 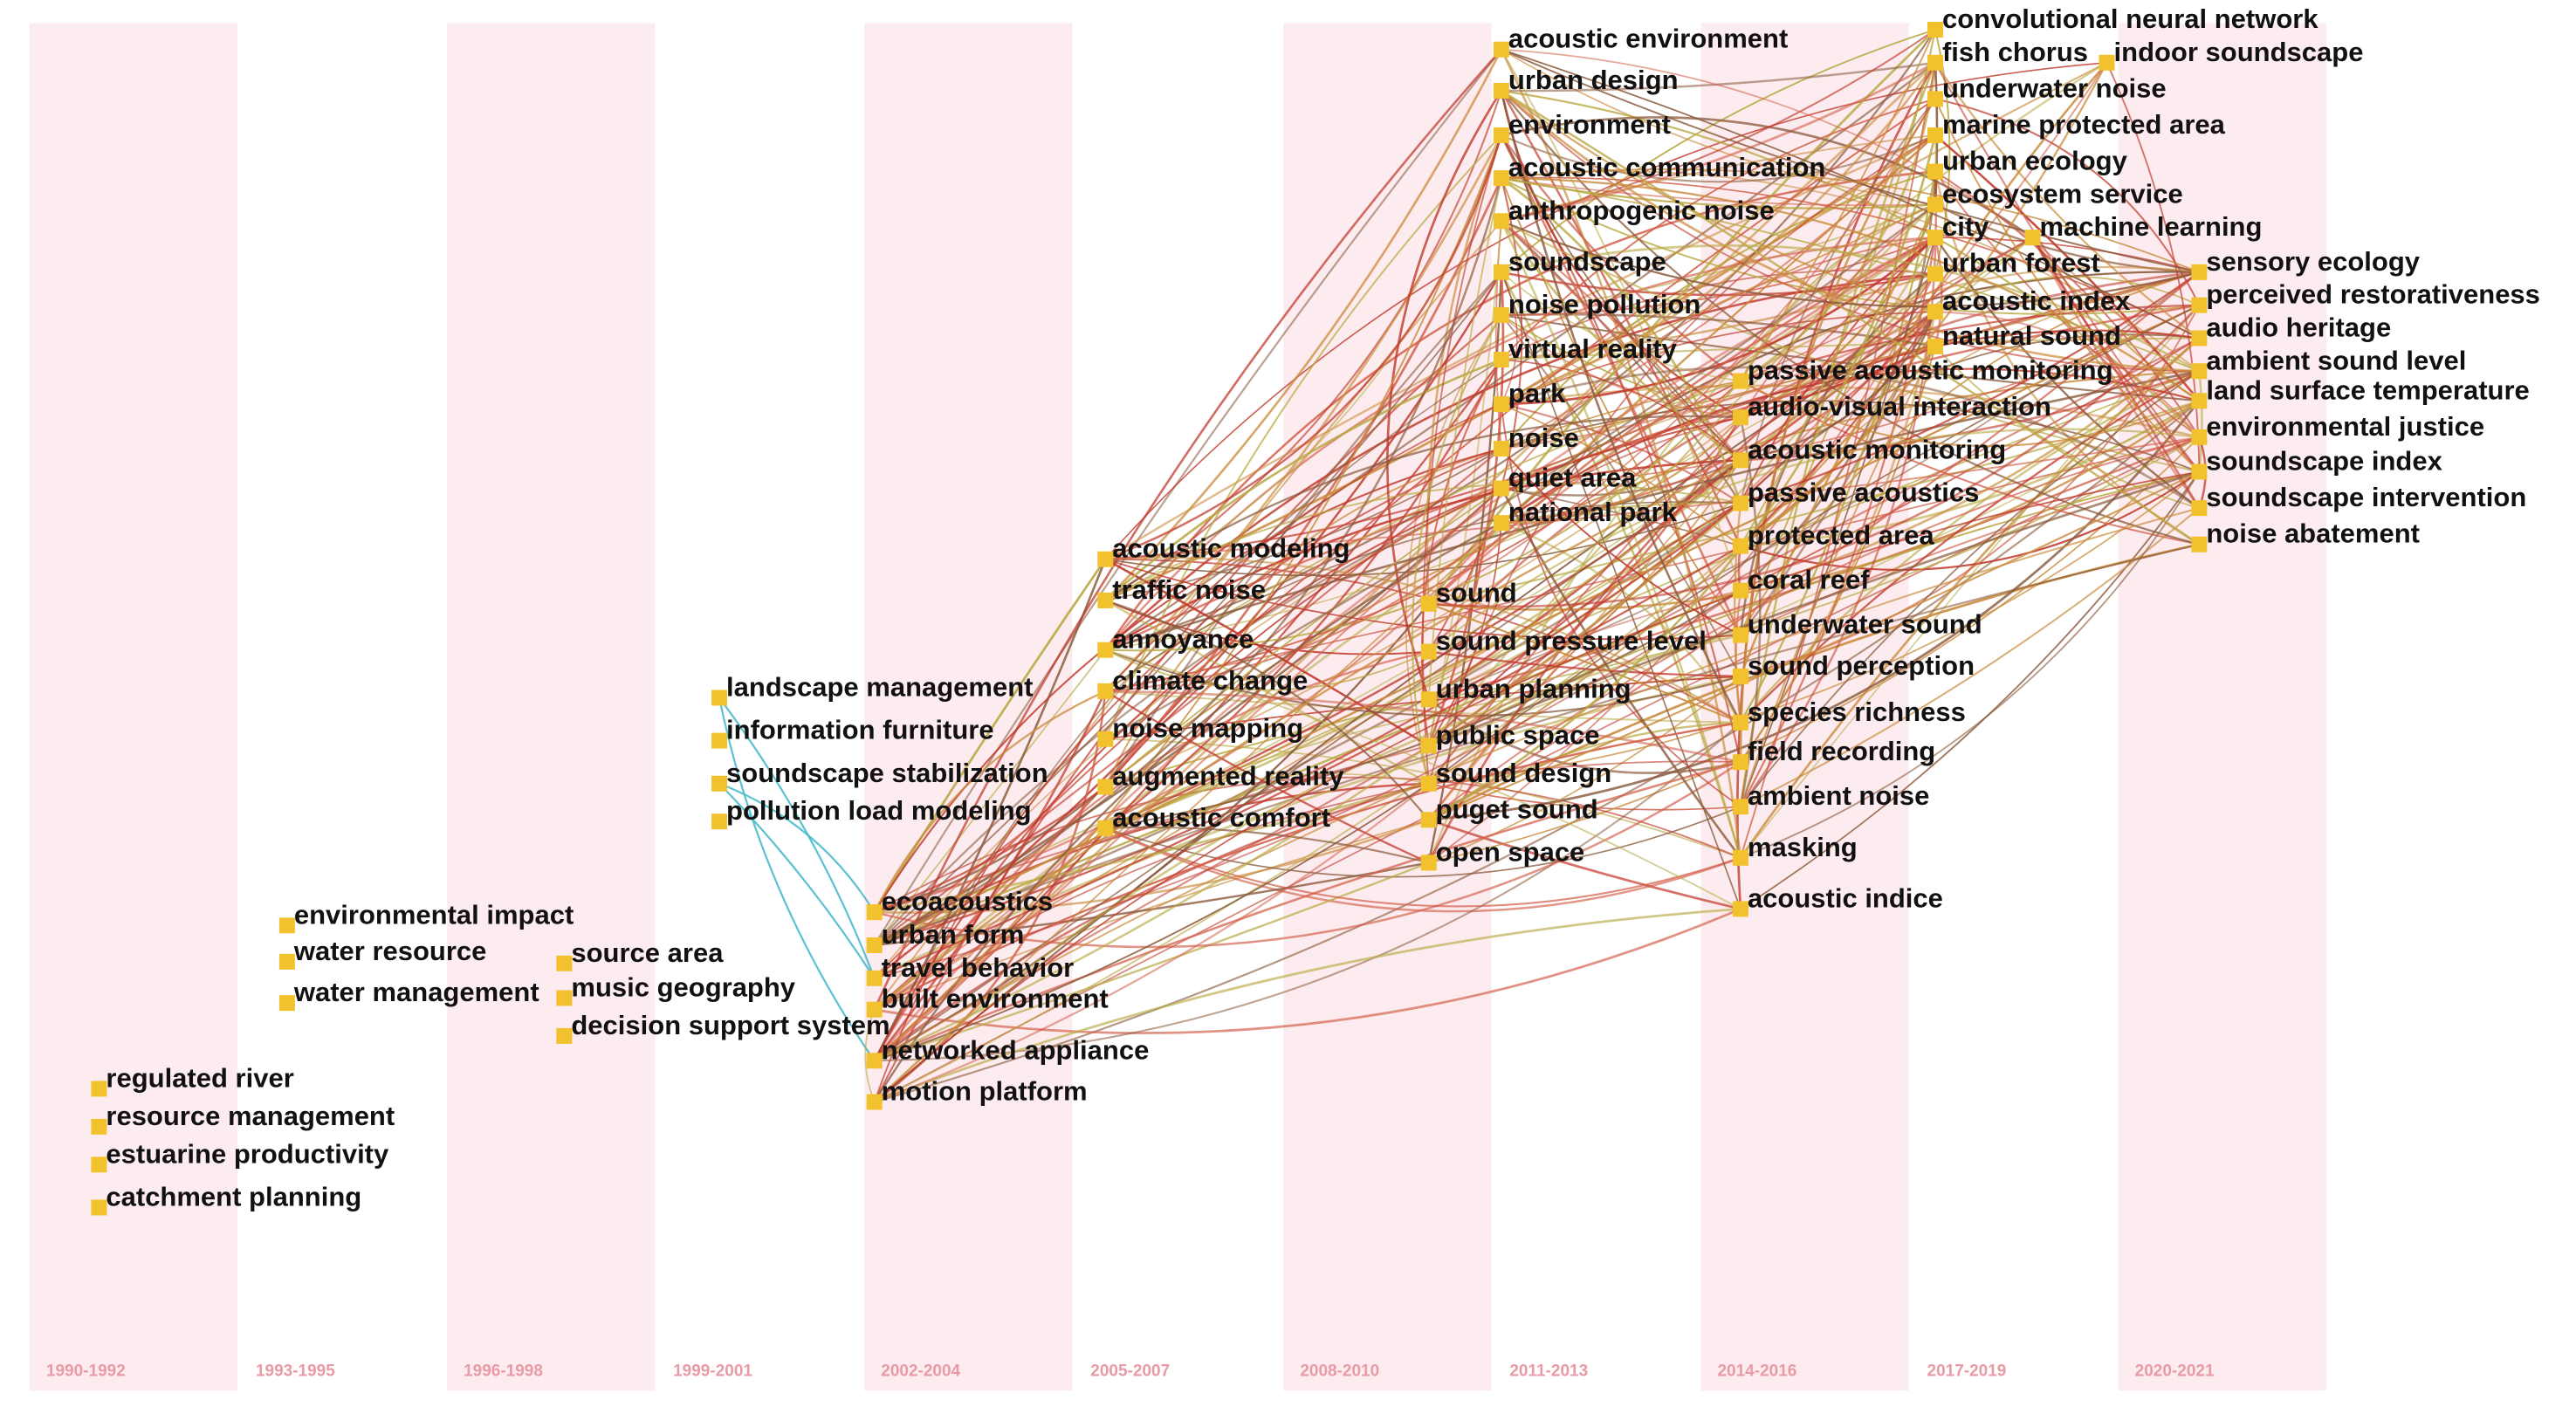 I want to click on keyword-label: acoustic environment, so click(x=1648, y=39).